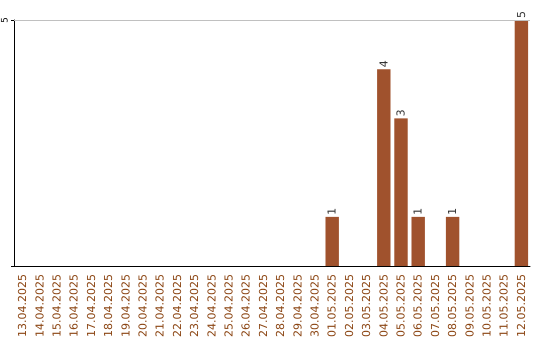 The image size is (540, 340). Describe the element at coordinates (177, 306) in the screenshot. I see `x-tick-label: 22.04.2025` at that location.